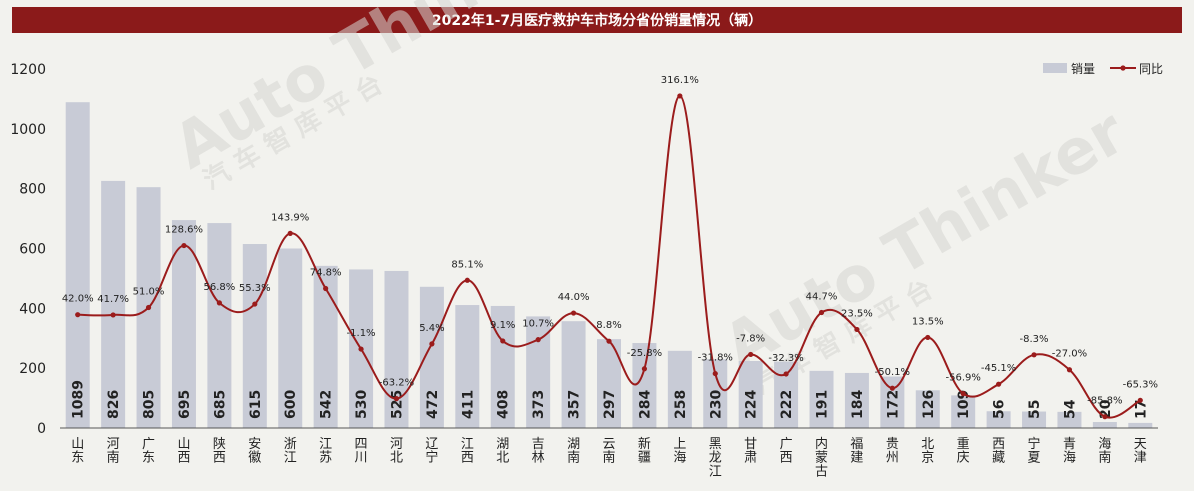  Describe the element at coordinates (962, 378) in the screenshot. I see `yoy-label: -56.9%` at that location.